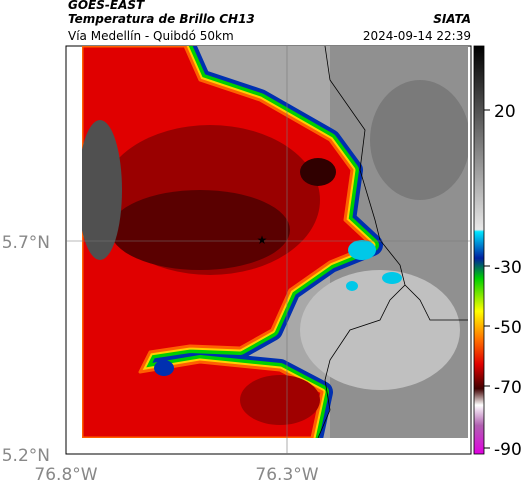 This screenshot has height=491, width=526. Describe the element at coordinates (508, 328) in the screenshot. I see `colorbar-label: -50` at that location.